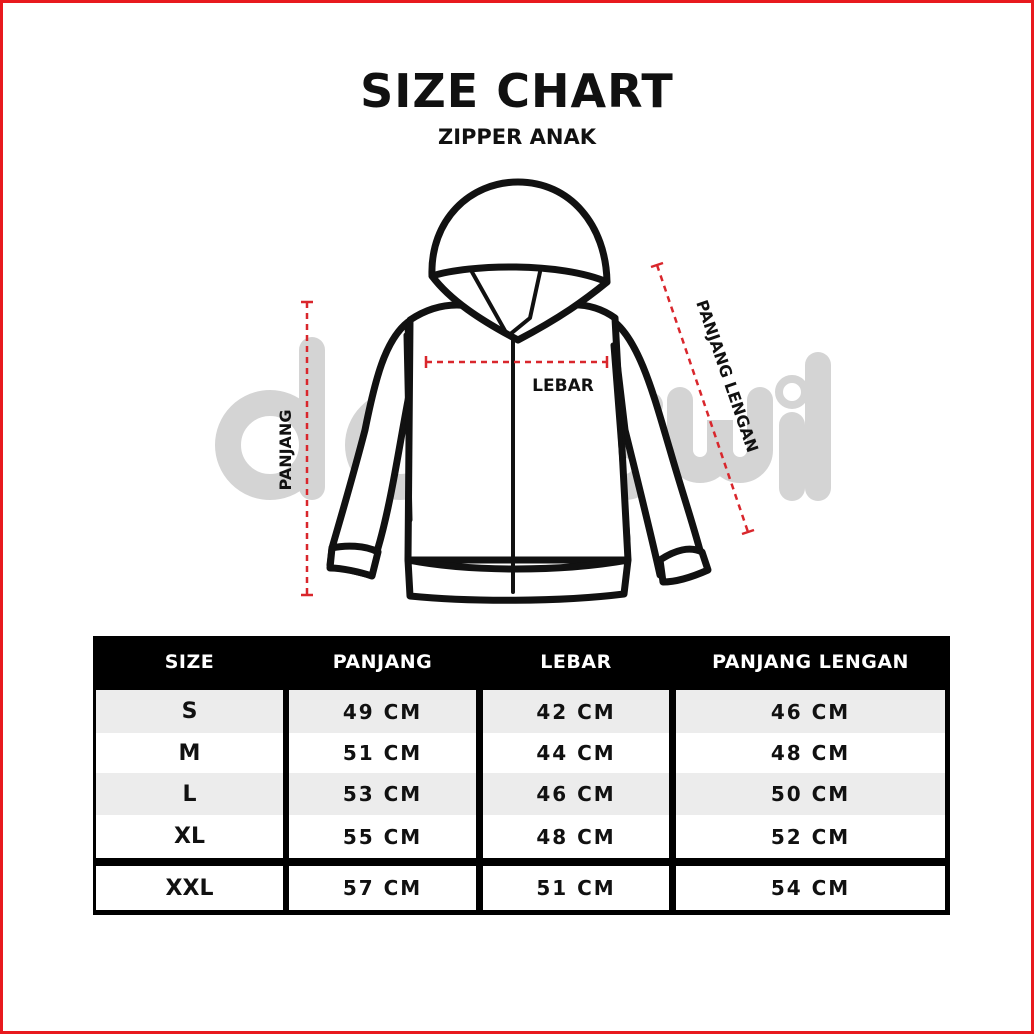  I want to click on left-sleeve, so click(370, 448).